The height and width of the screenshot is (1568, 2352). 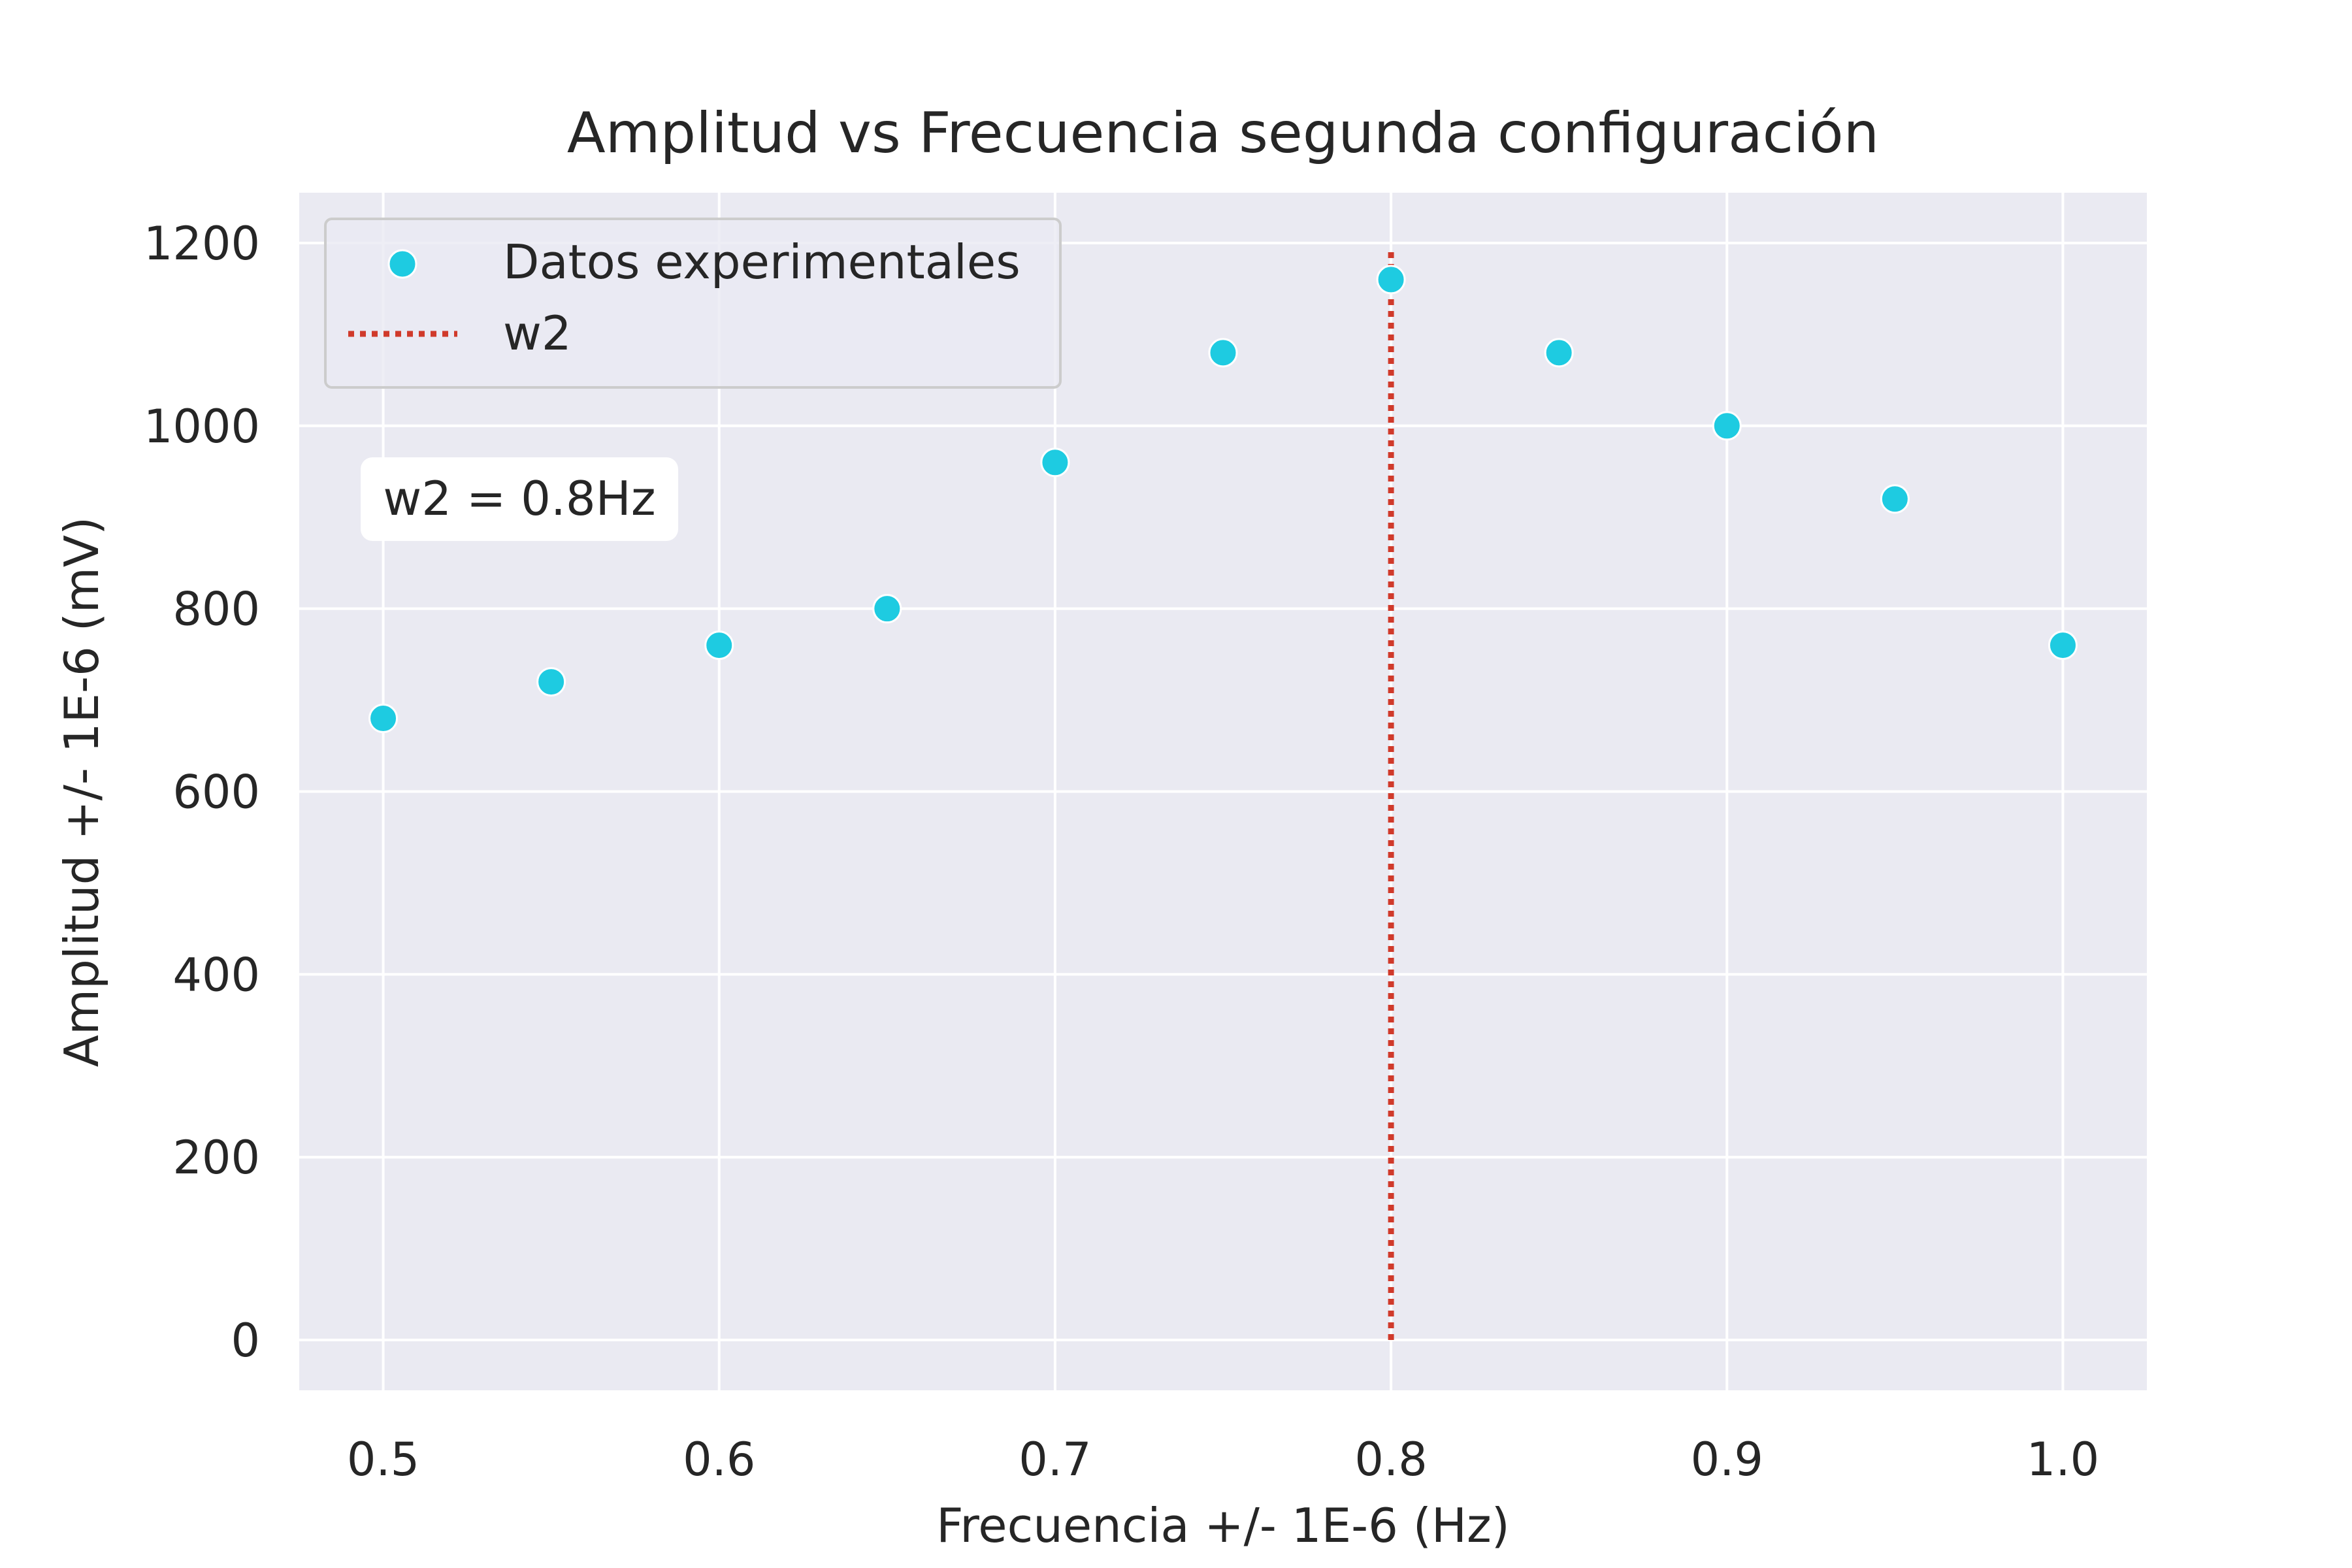 I want to click on x-tick-label: 0.7, so click(x=1055, y=1459).